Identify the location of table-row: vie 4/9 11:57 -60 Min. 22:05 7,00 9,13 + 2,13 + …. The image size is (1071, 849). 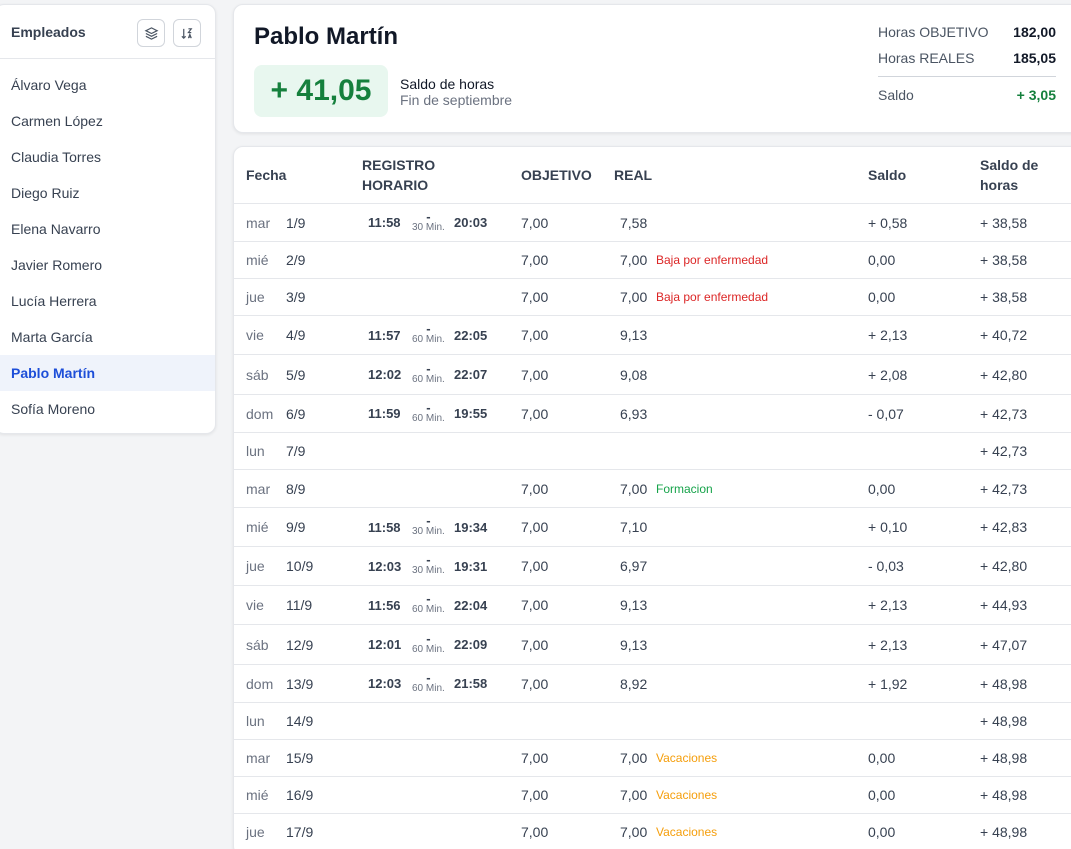
(652, 335).